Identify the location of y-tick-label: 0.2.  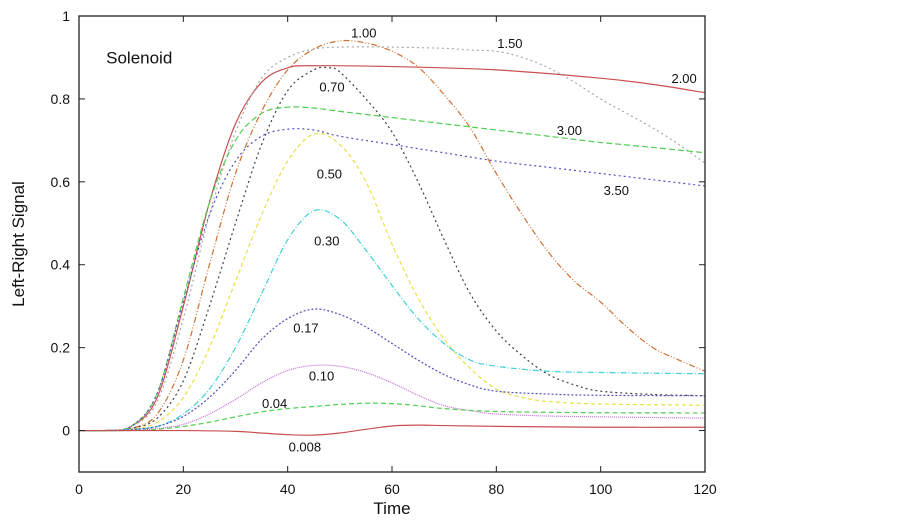
(61, 348).